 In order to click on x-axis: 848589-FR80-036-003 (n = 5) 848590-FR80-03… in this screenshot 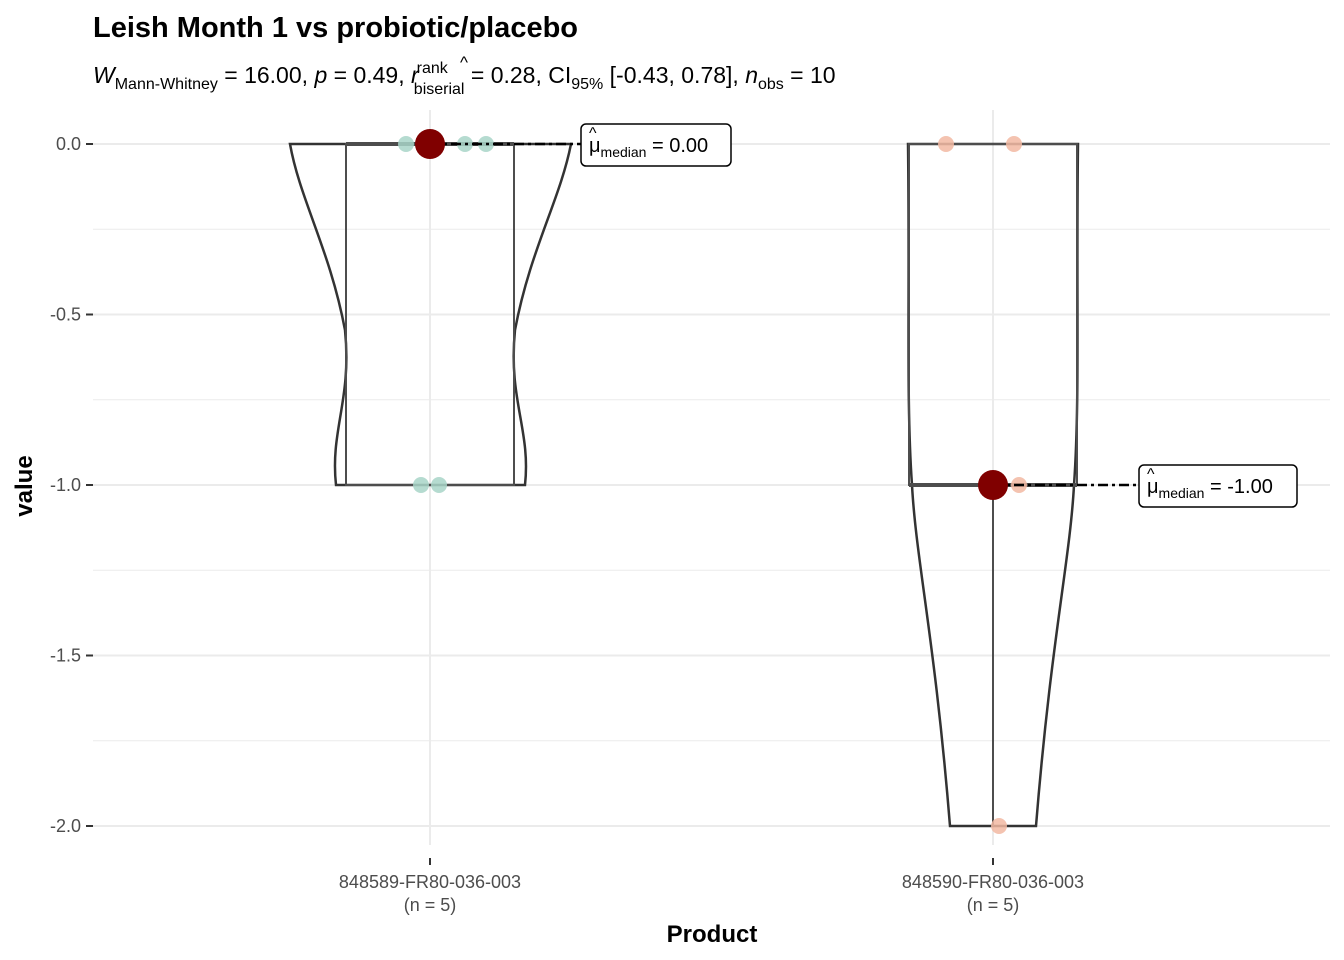, I will do `click(711, 886)`.